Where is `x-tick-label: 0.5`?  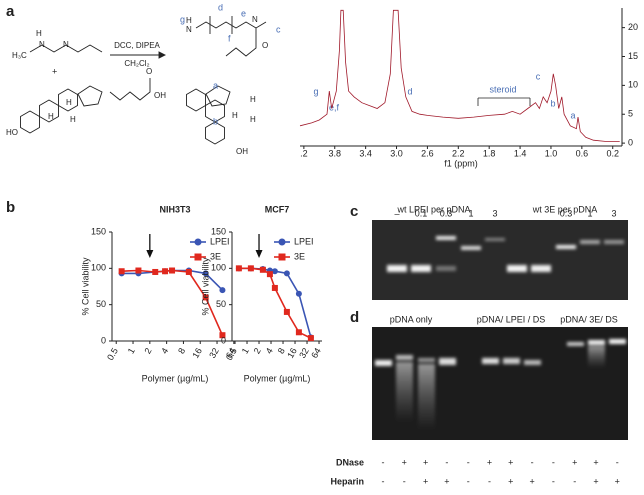 x-tick-label: 0.5 is located at coordinates (112, 354).